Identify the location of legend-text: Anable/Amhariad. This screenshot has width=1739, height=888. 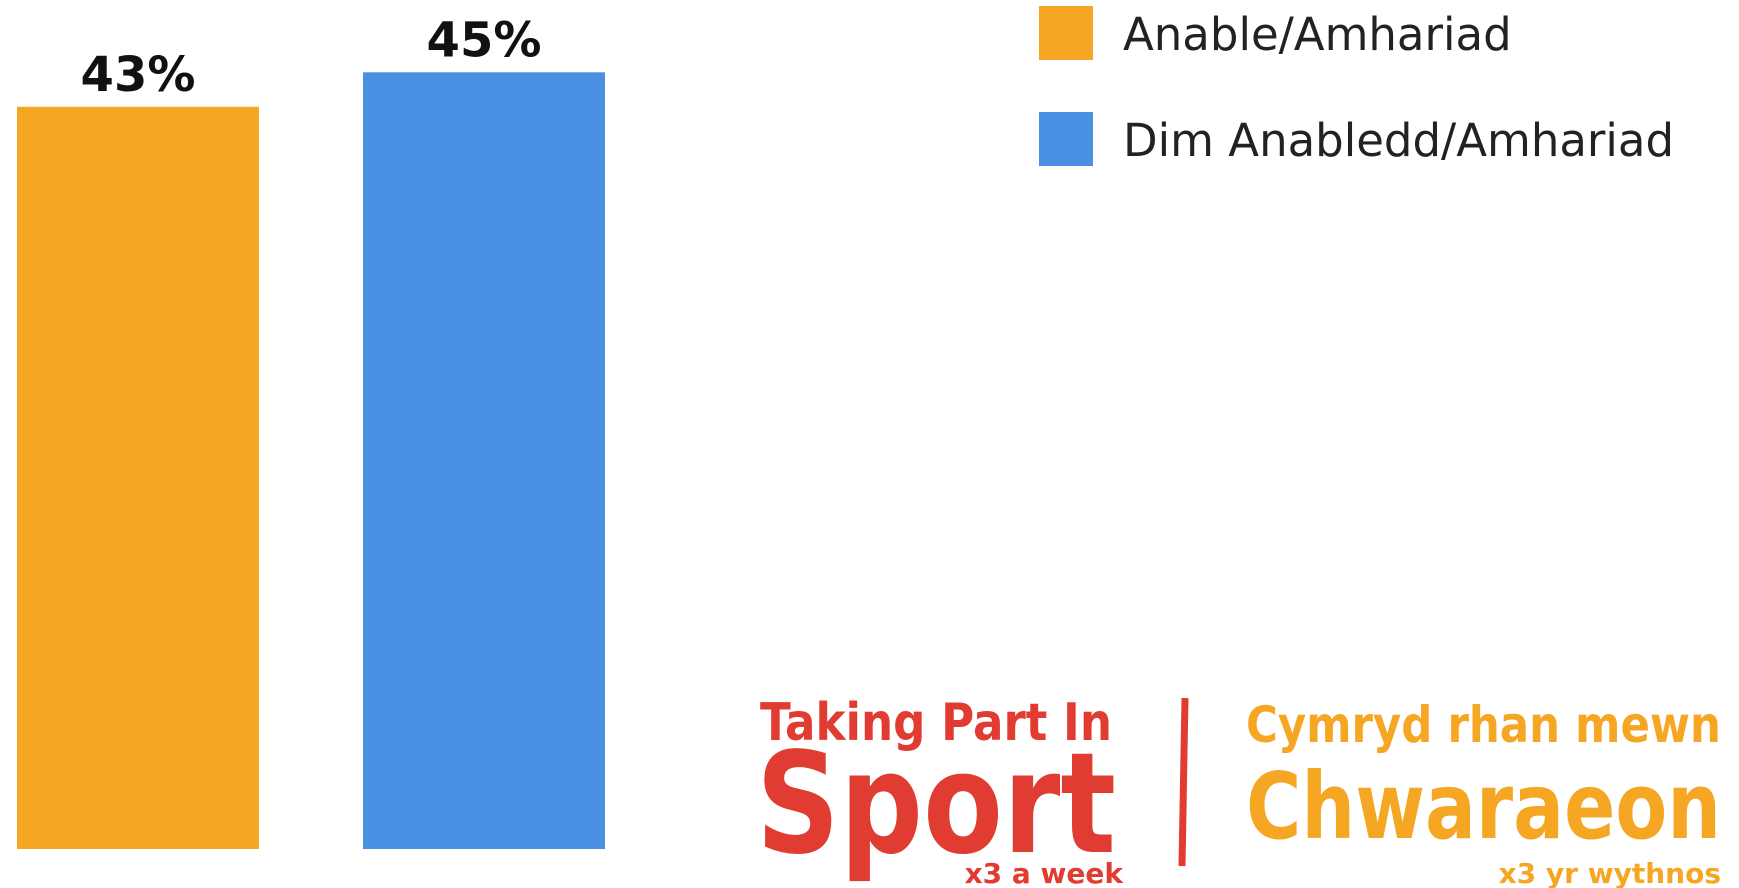
(1317, 34).